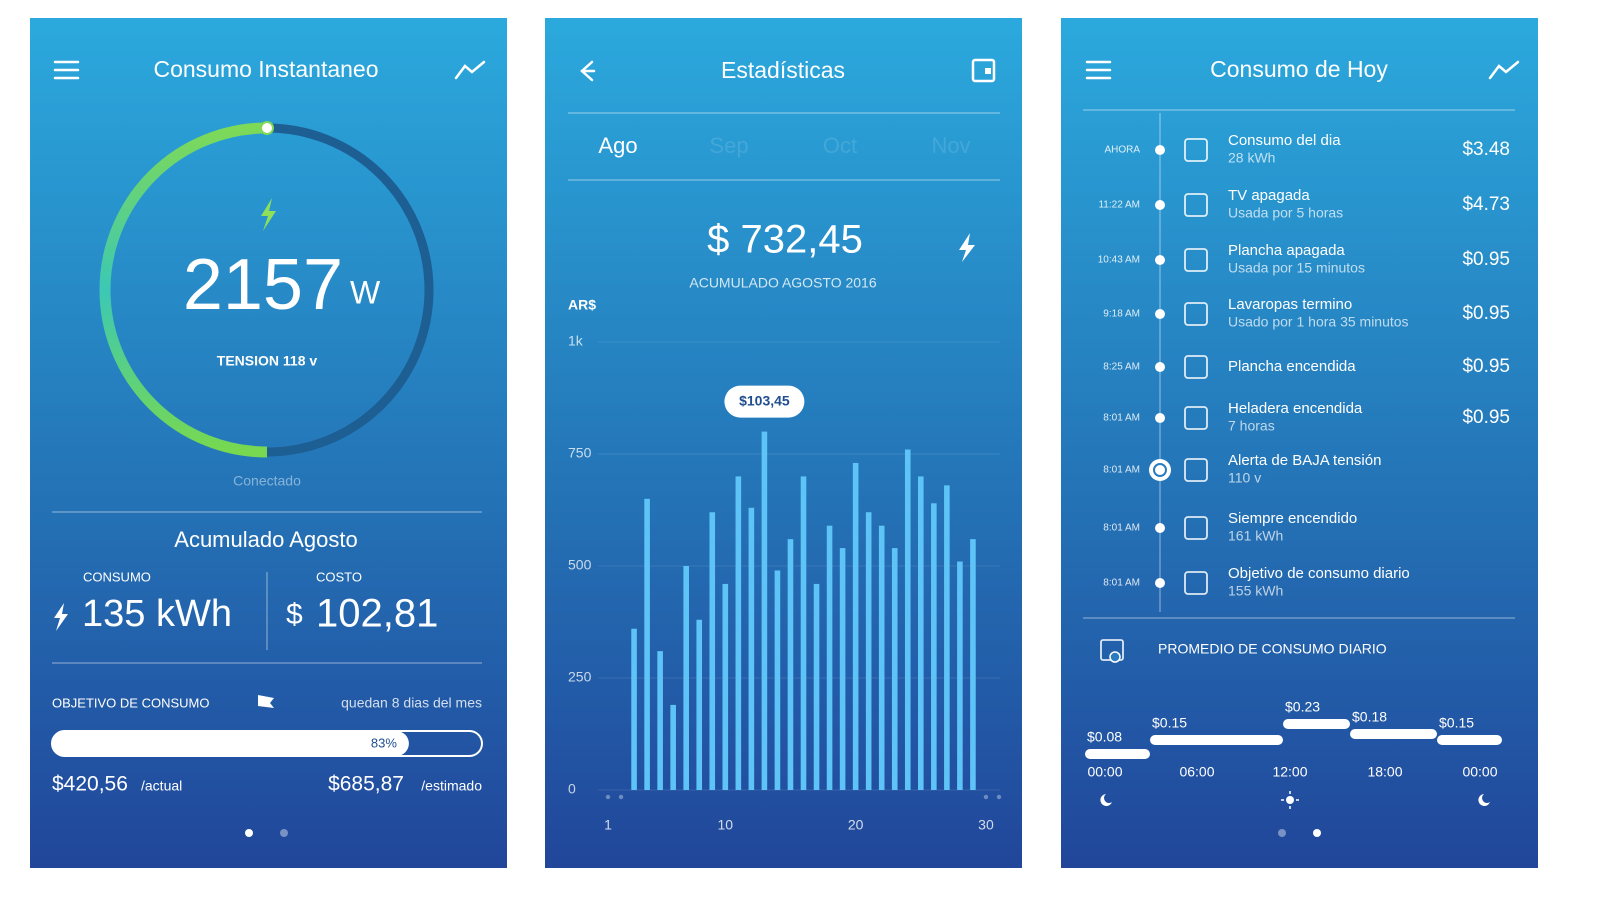 Image resolution: width=1600 pixels, height=900 pixels. Describe the element at coordinates (1119, 205) in the screenshot. I see `event-time: 11:22 AM` at that location.